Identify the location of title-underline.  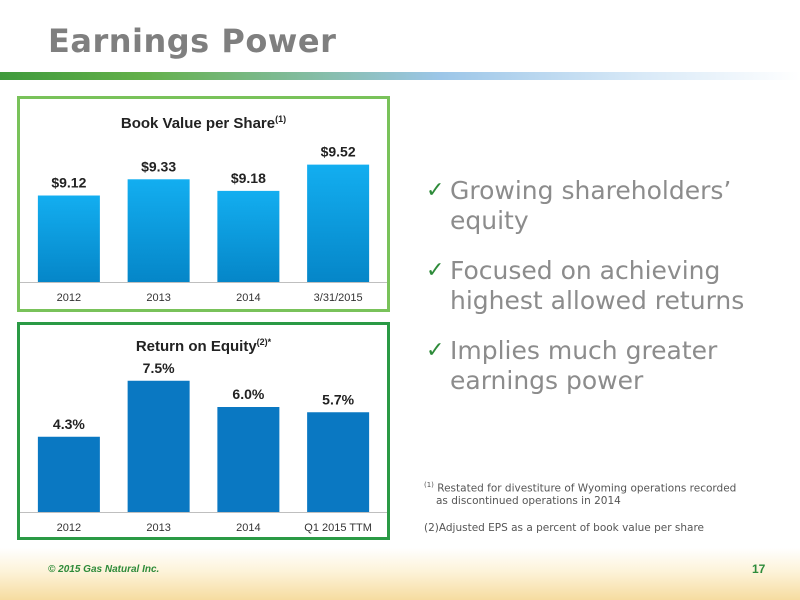
(400, 76).